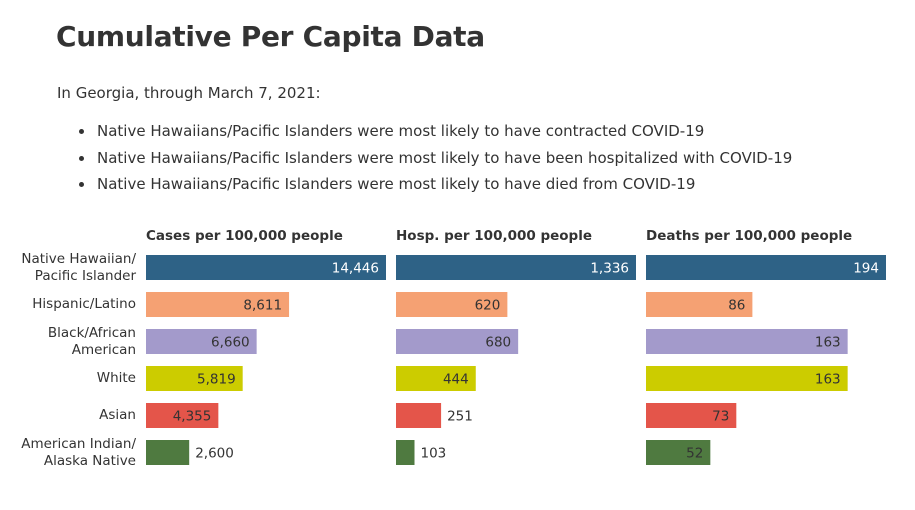  What do you see at coordinates (216, 380) in the screenshot?
I see `value-label-cases: 5,819` at bounding box center [216, 380].